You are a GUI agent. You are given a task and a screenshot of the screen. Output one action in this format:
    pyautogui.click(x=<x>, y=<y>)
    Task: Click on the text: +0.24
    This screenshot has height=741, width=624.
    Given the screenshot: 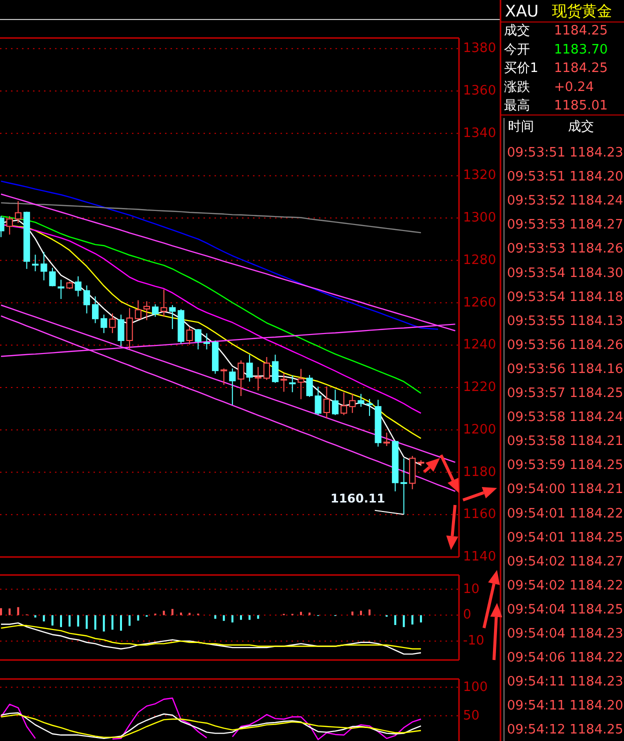 What is the action you would take?
    pyautogui.click(x=574, y=87)
    